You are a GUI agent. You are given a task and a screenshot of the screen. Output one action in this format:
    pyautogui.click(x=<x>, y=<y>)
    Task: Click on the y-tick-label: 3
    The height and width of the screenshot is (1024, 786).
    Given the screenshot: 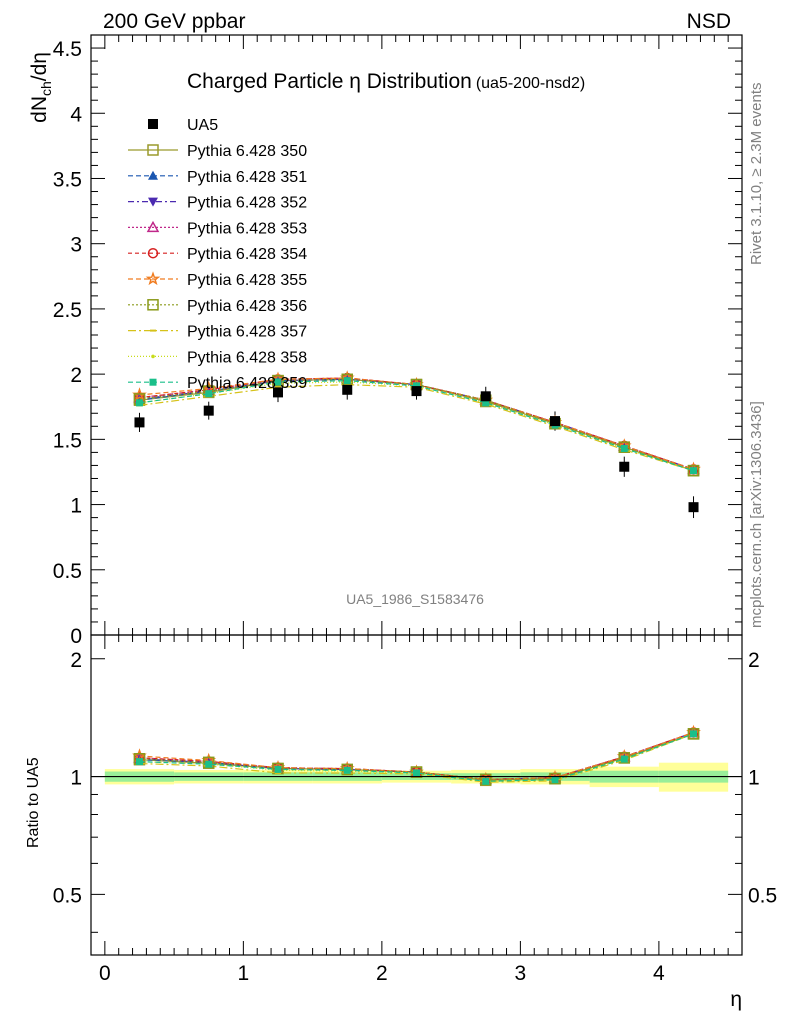 What is the action you would take?
    pyautogui.click(x=76, y=245)
    